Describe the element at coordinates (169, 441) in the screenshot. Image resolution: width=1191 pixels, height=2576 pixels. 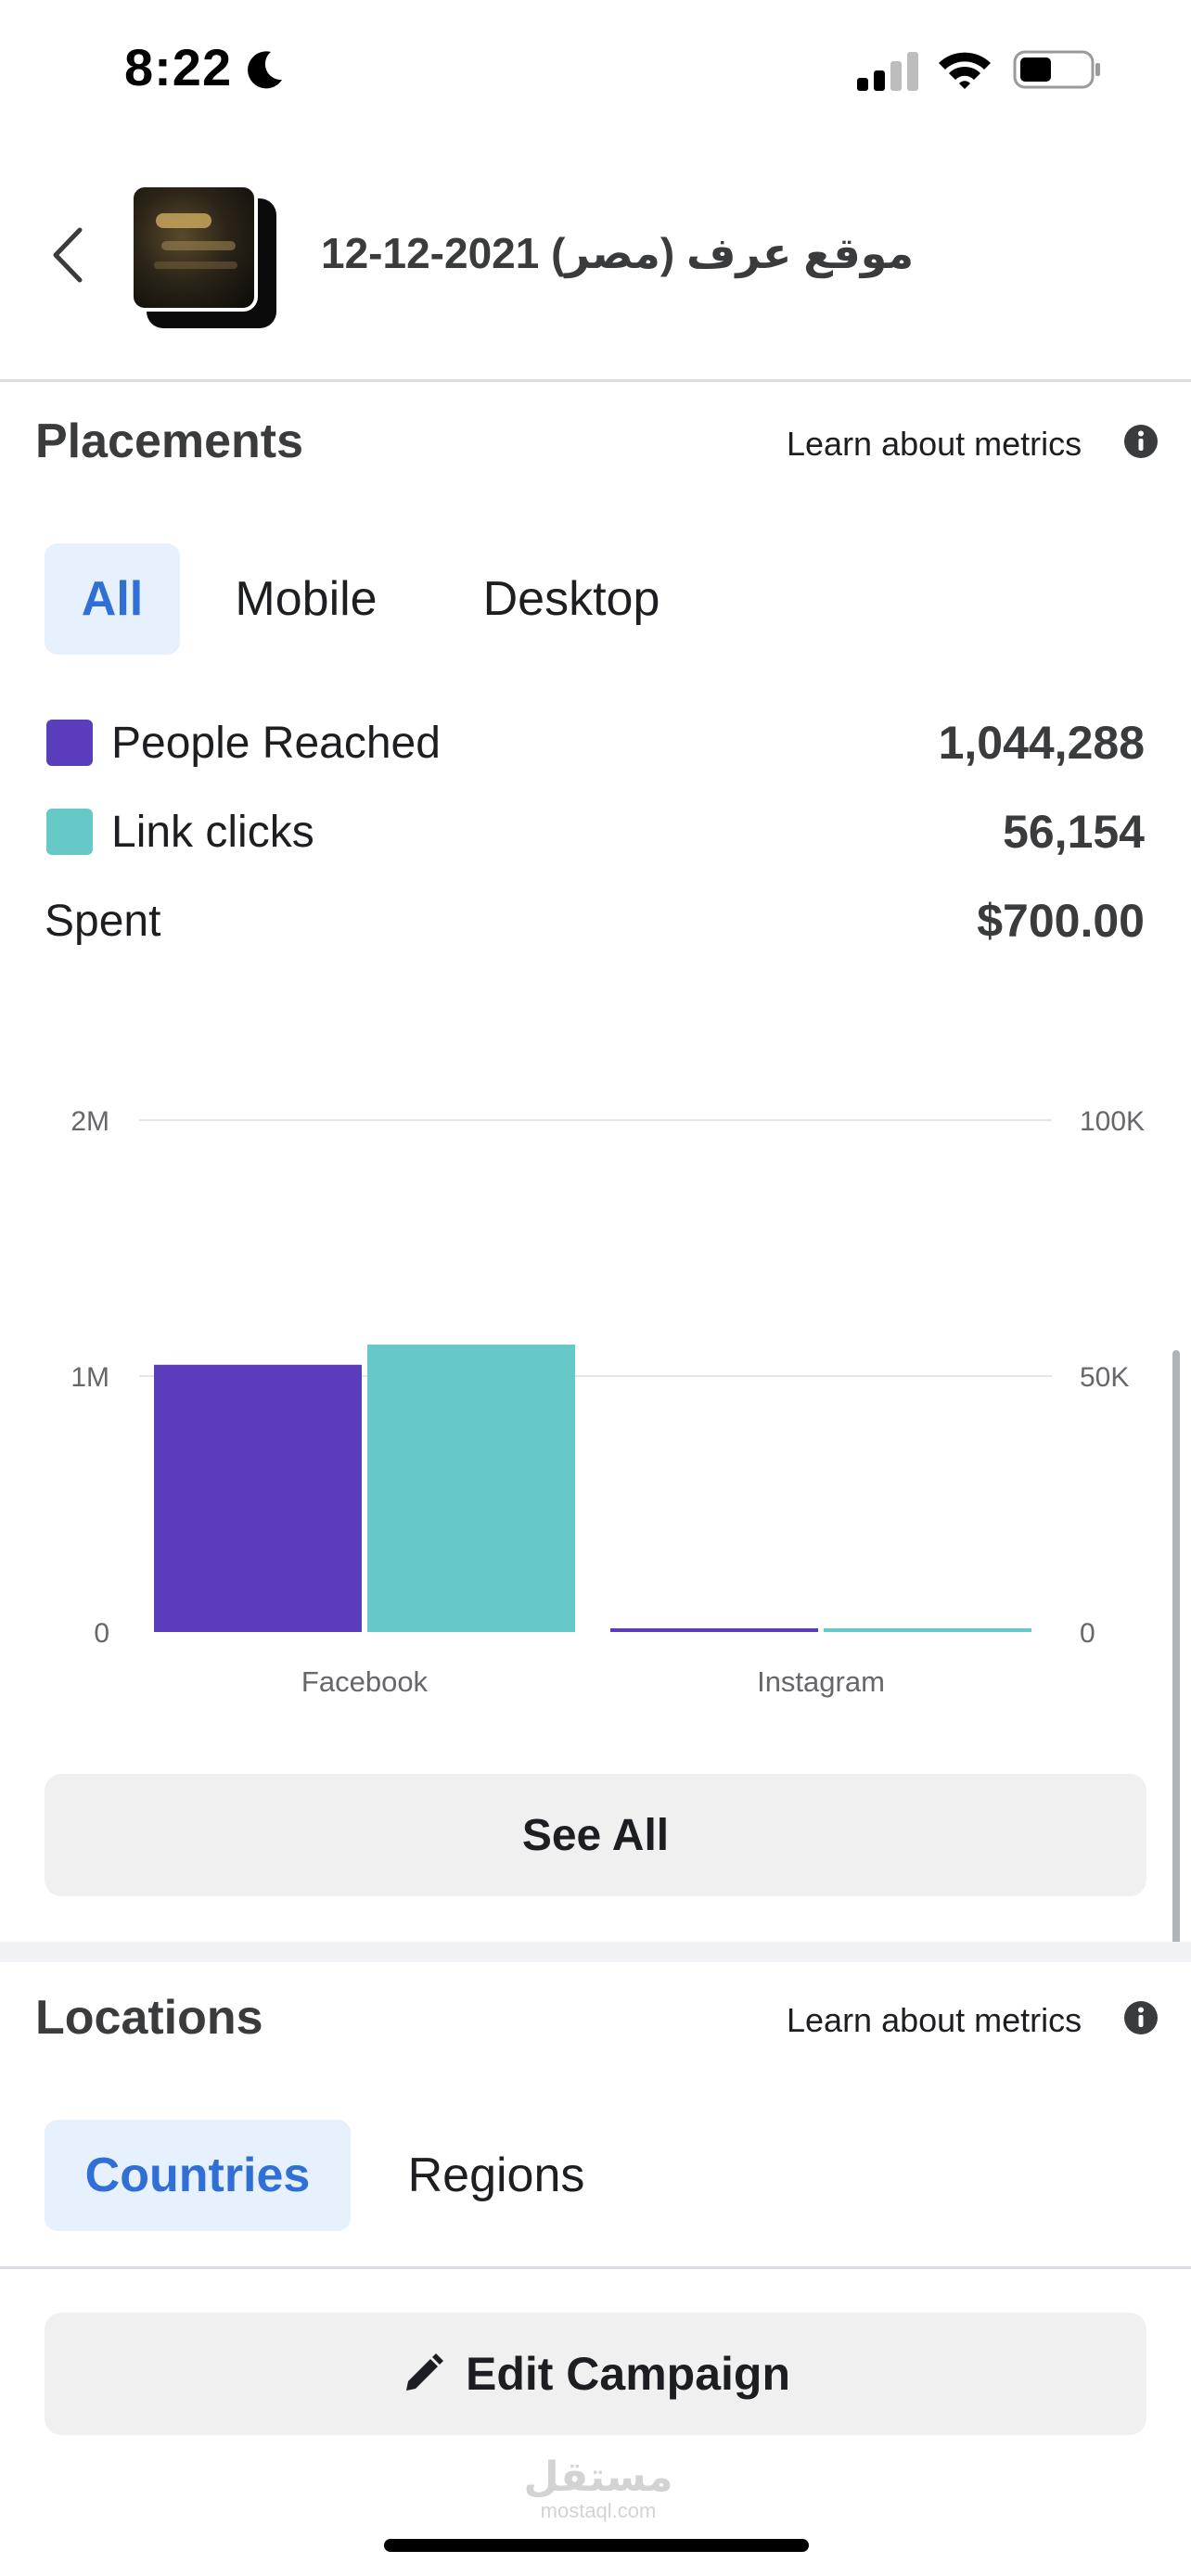
I see `placements-title: Placements` at that location.